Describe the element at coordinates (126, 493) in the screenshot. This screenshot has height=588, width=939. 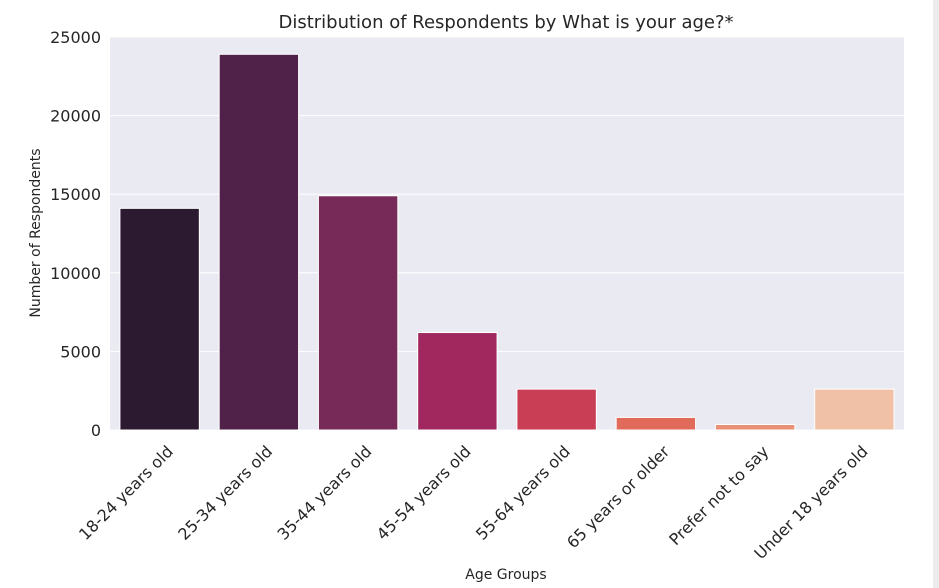
I see `x-tick-label: 18-24 years old` at that location.